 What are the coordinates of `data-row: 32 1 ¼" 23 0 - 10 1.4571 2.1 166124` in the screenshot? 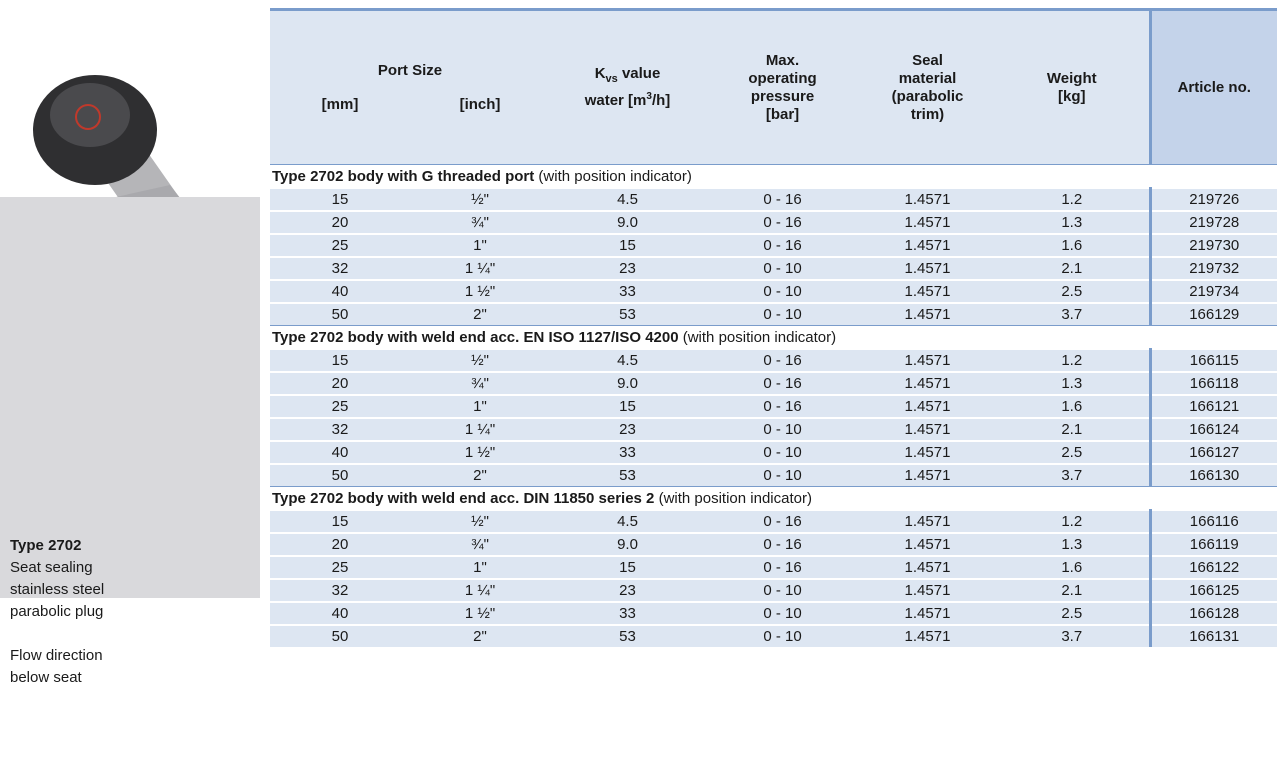 It's located at (773, 429).